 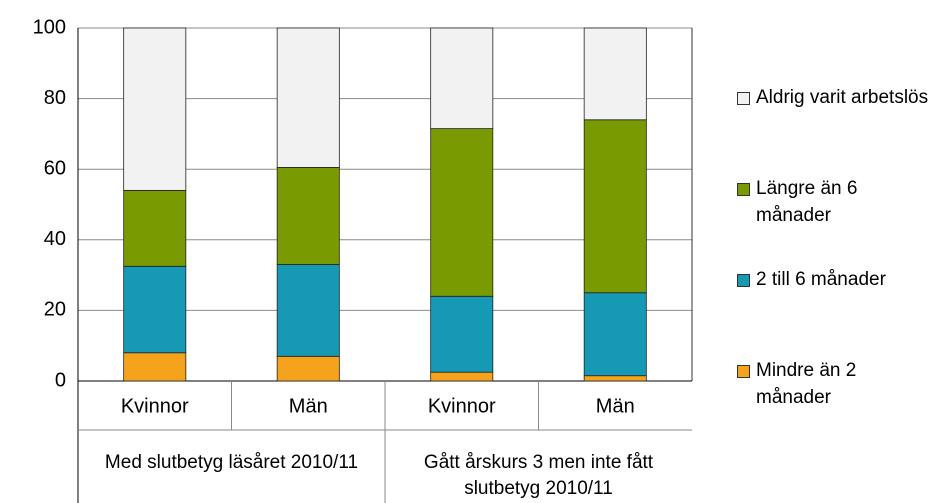 What do you see at coordinates (55, 168) in the screenshot?
I see `y-tick-label: 60` at bounding box center [55, 168].